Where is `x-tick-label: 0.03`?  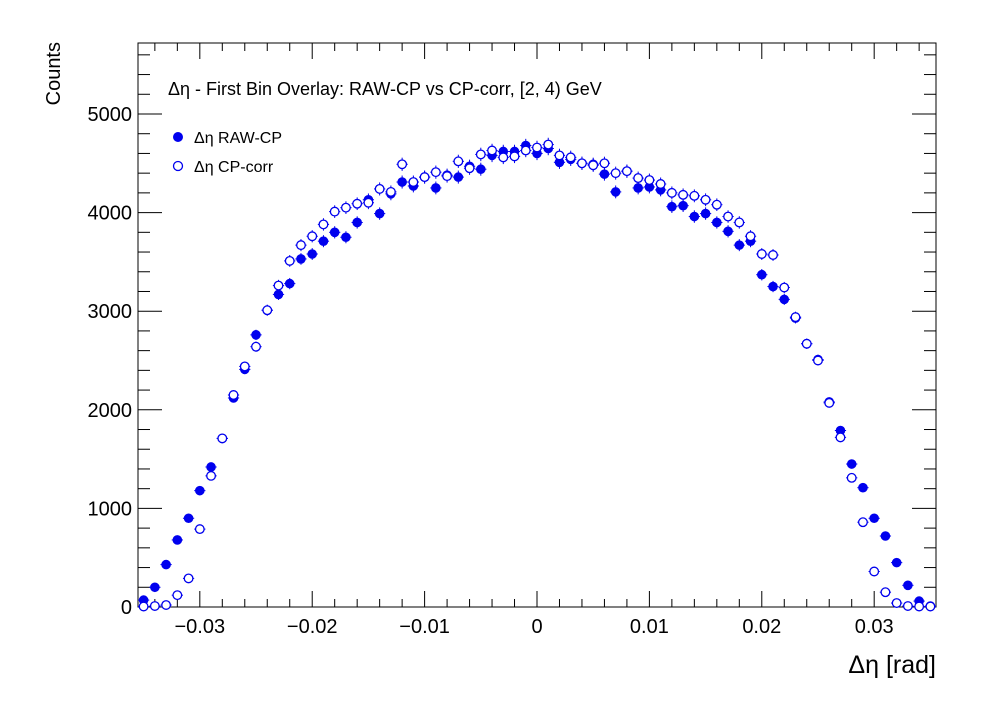 x-tick-label: 0.03 is located at coordinates (874, 627).